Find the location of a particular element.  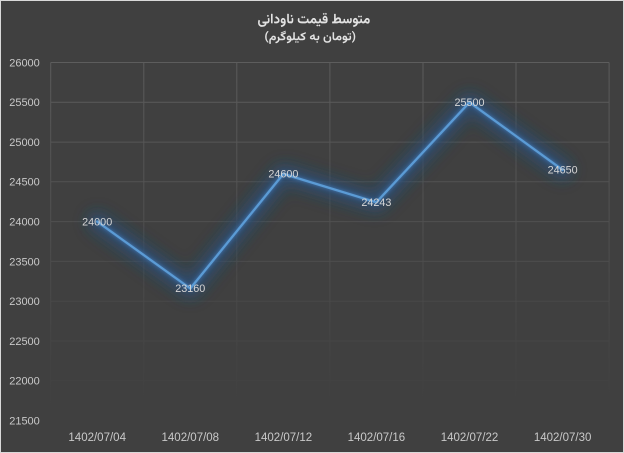

svg-text: 22000 is located at coordinates (24, 382).